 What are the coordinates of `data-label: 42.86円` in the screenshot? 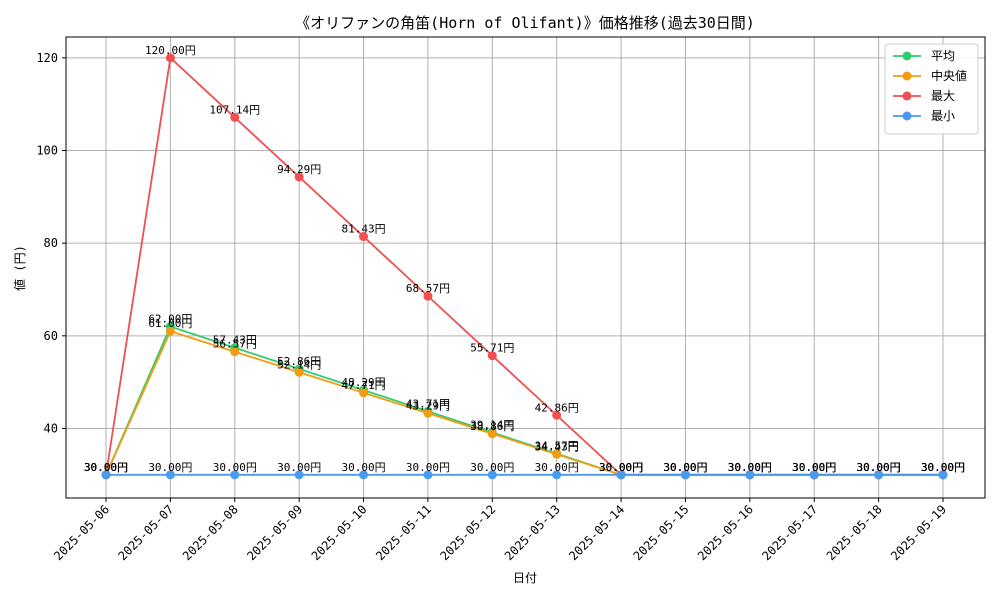 It's located at (557, 407).